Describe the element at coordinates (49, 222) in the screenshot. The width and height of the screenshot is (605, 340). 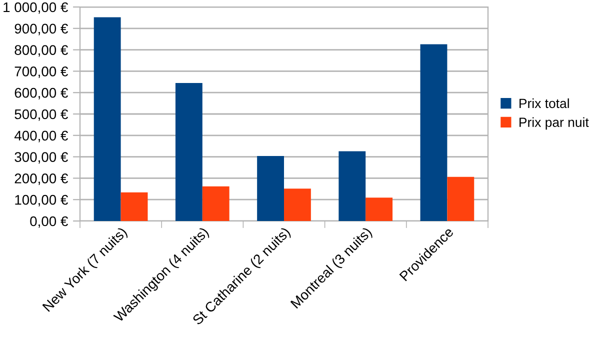
I see `y-tick-label: 0,00 €` at that location.